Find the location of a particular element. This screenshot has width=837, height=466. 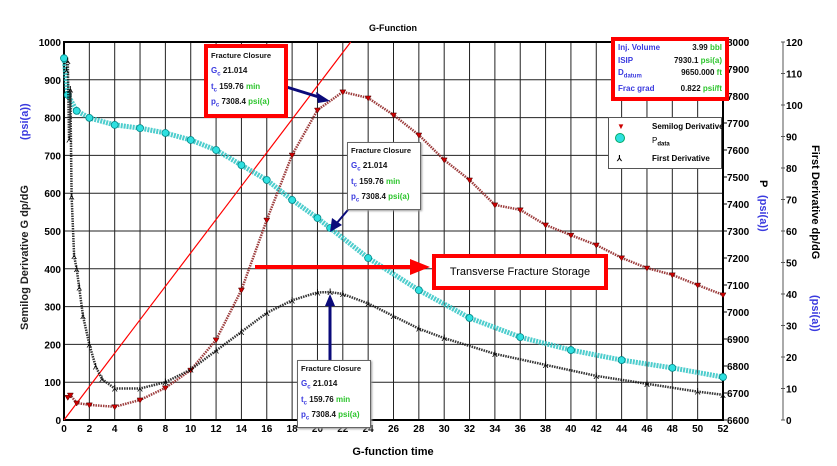

inj-volume-label: Inj. Volume is located at coordinates (639, 47).